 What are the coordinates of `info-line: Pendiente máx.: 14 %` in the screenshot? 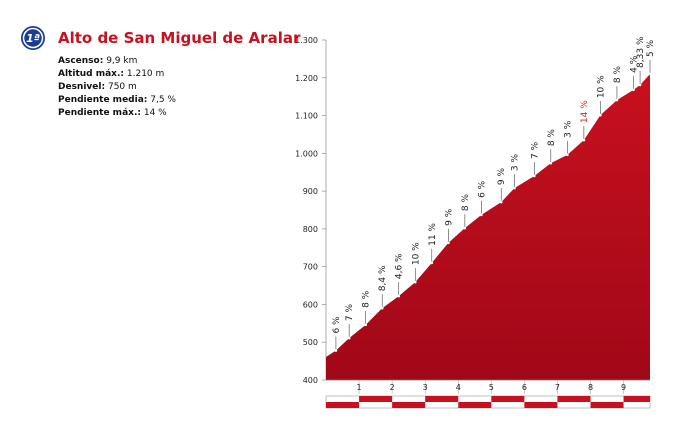 It's located at (117, 113).